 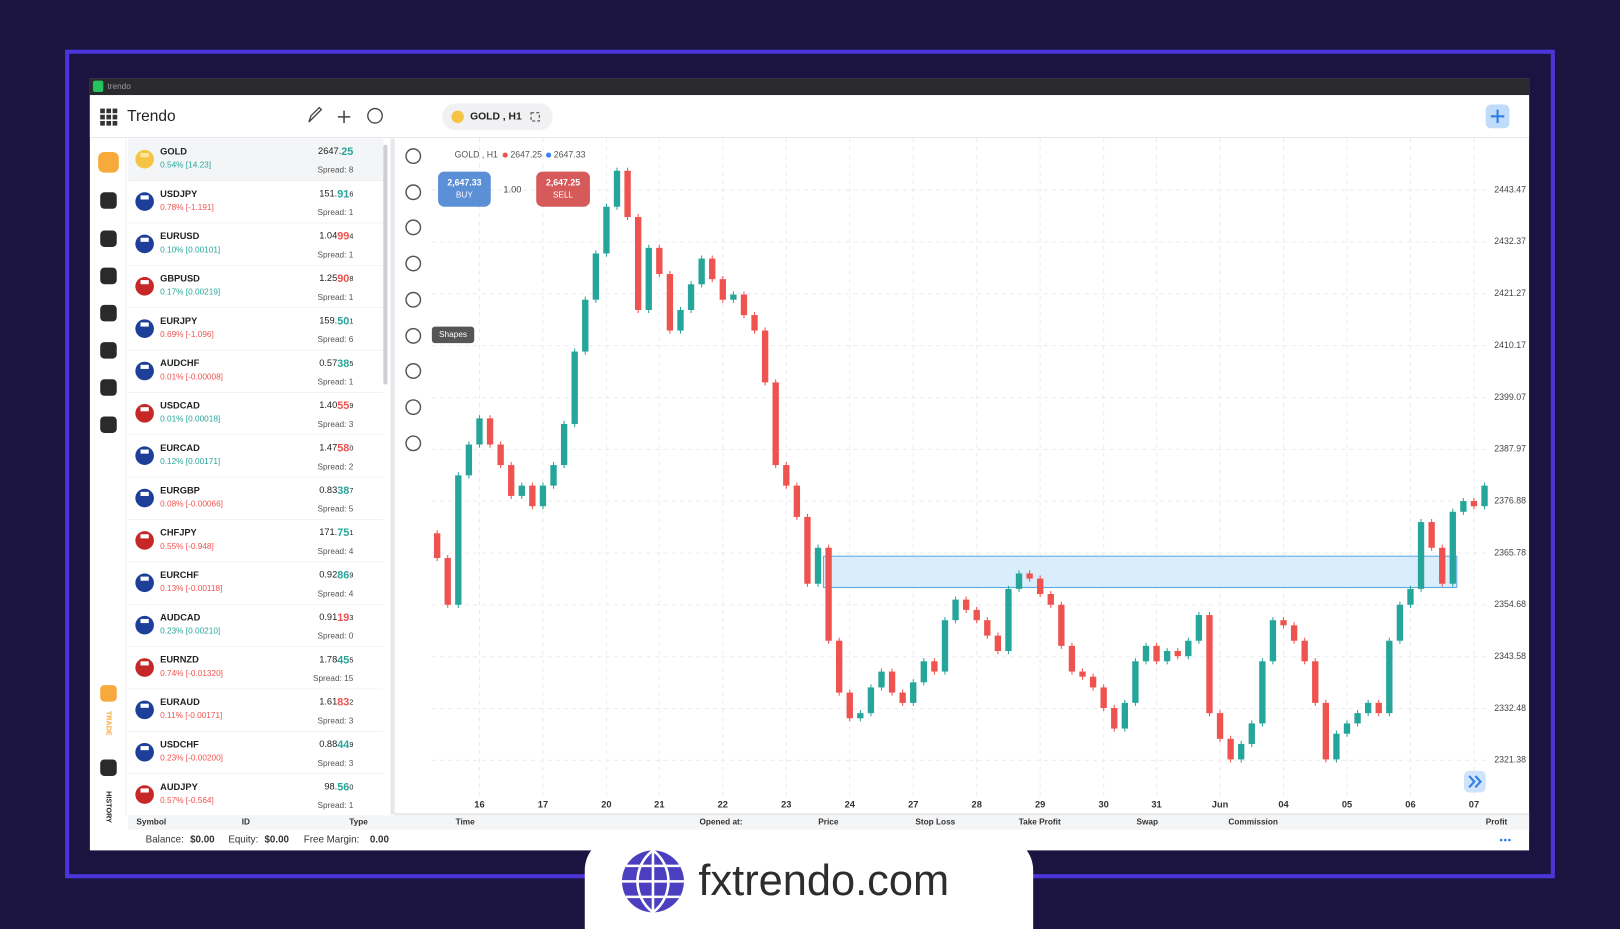 What do you see at coordinates (336, 194) in the screenshot?
I see `symbol-price: 151.916` at bounding box center [336, 194].